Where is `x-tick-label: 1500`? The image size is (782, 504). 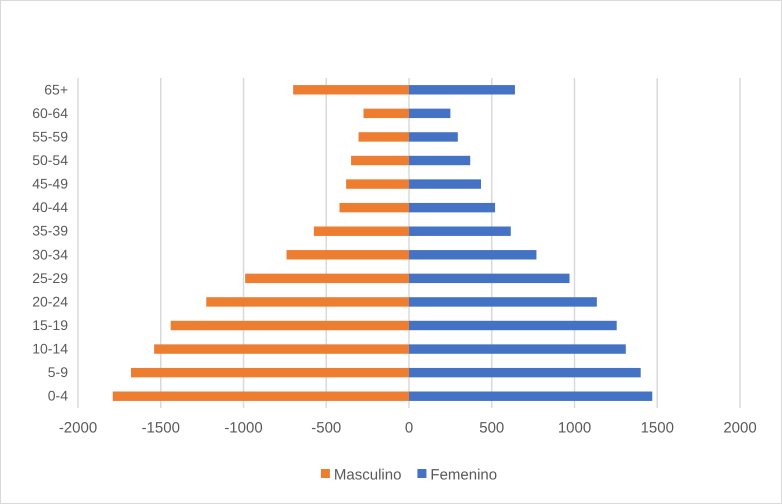 x-tick-label: 1500 is located at coordinates (657, 428).